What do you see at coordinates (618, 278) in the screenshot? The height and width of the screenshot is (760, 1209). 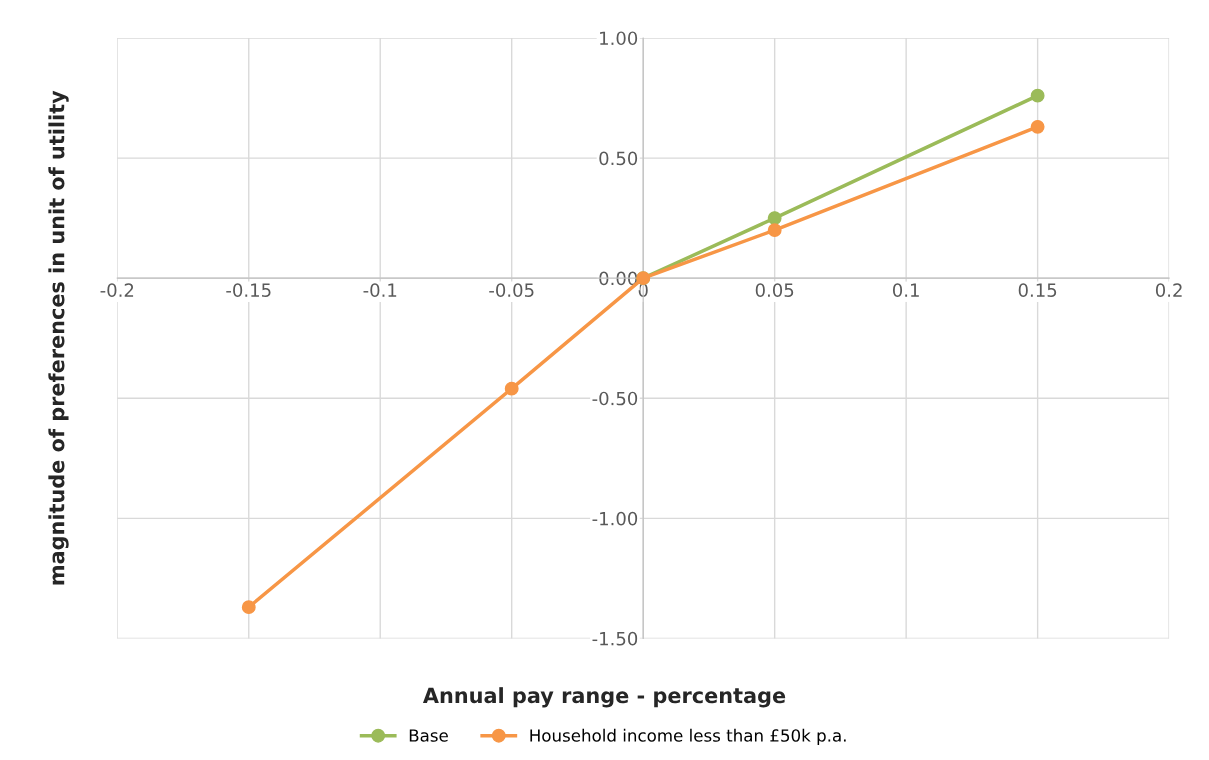 I see `y-tick-label: 0.00` at bounding box center [618, 278].